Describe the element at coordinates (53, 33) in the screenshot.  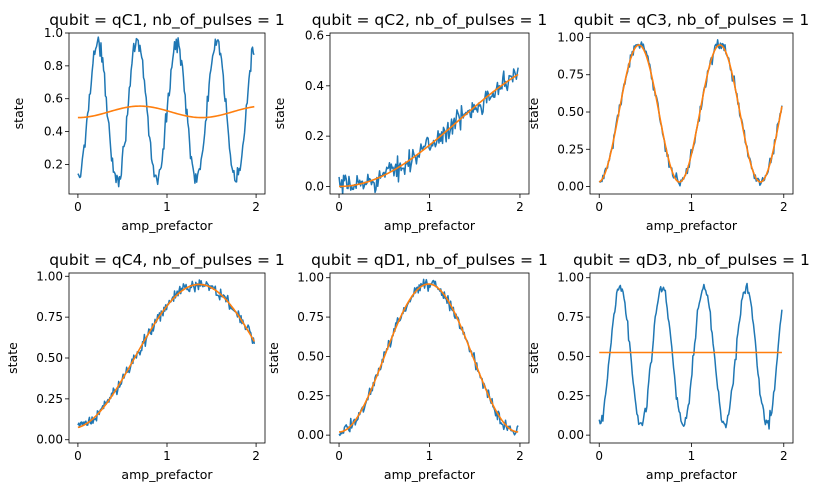
I see `y-tick-label: 1.0` at that location.